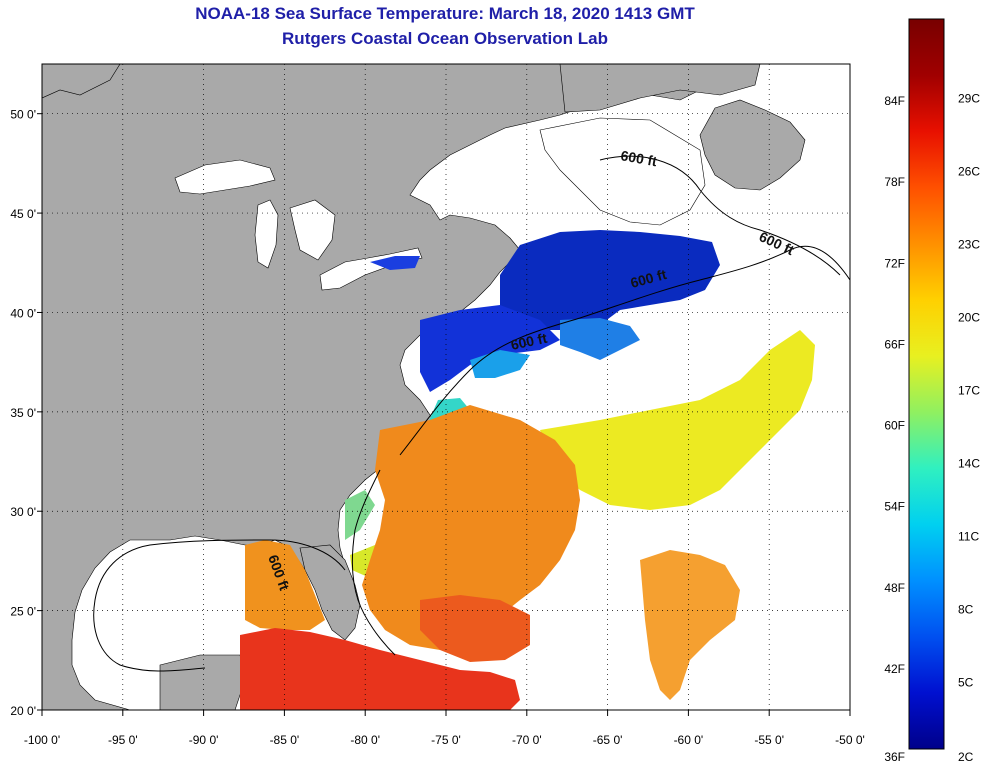 The image size is (984, 770). Describe the element at coordinates (894, 507) in the screenshot. I see `colorbar-f-label: 54F` at that location.